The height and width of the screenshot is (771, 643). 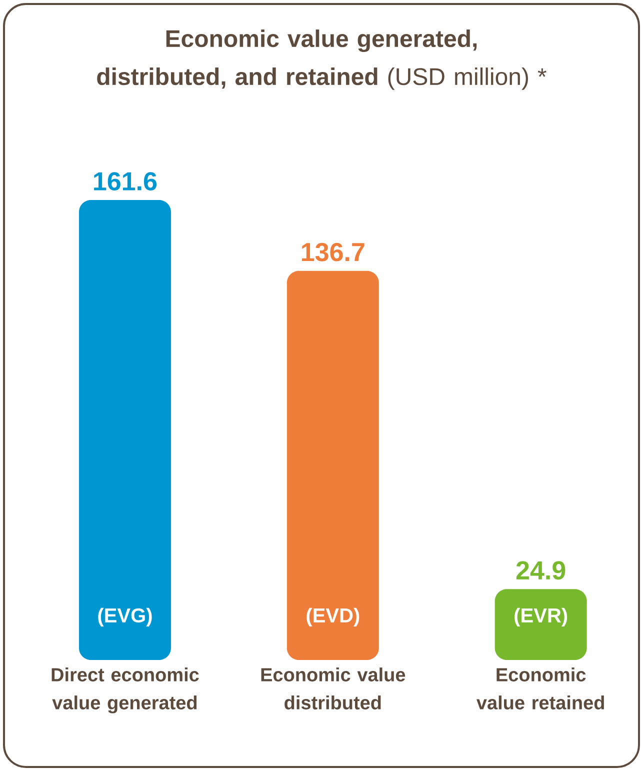 I want to click on annotation: (EVG), so click(x=125, y=617).